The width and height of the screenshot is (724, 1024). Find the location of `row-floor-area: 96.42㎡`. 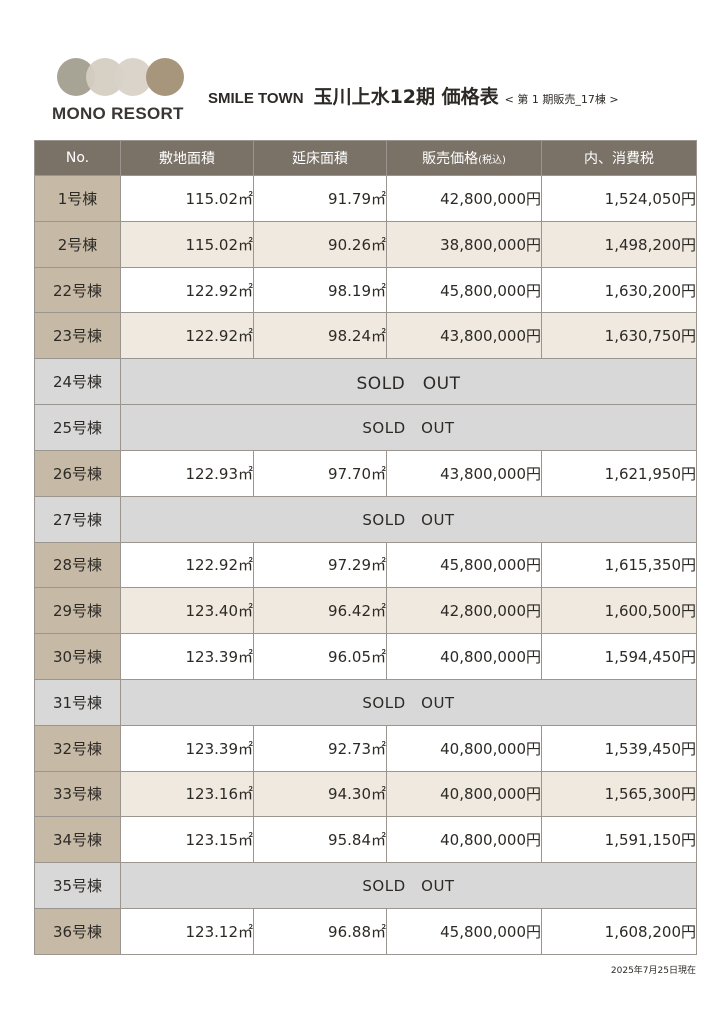

row-floor-area: 96.42㎡ is located at coordinates (320, 611).